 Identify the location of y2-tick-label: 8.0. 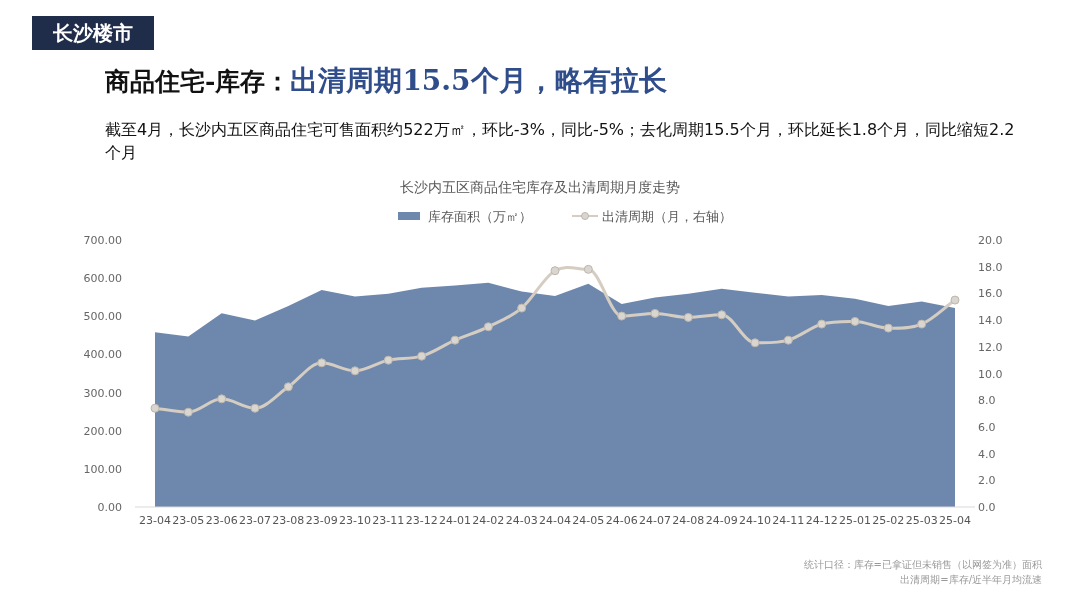
(987, 401).